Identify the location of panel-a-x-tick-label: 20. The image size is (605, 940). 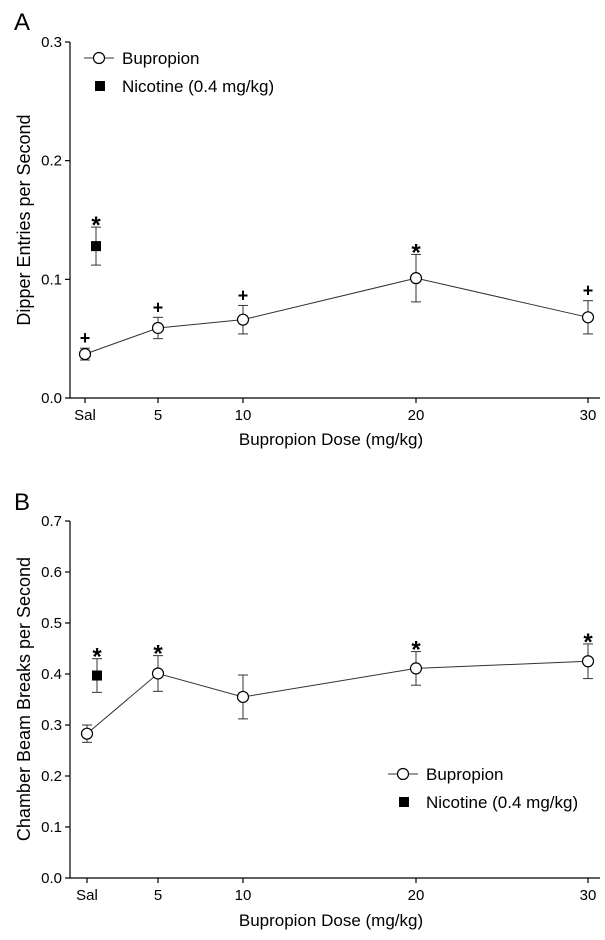
(416, 415).